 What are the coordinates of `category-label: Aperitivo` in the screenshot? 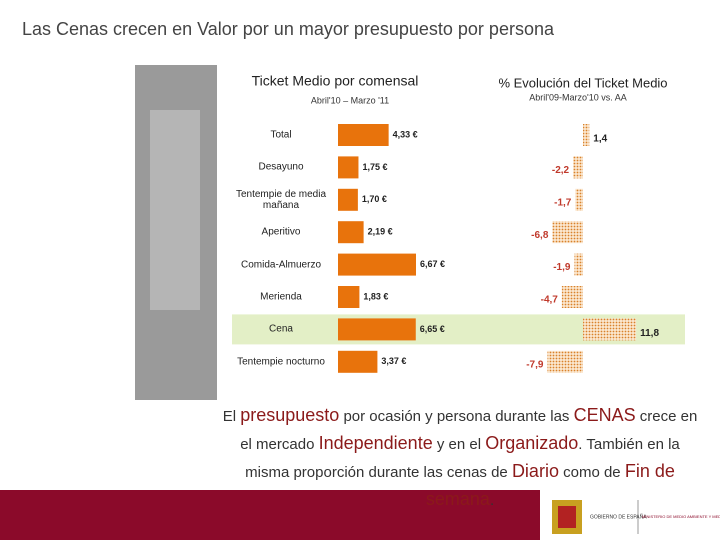 It's located at (281, 232).